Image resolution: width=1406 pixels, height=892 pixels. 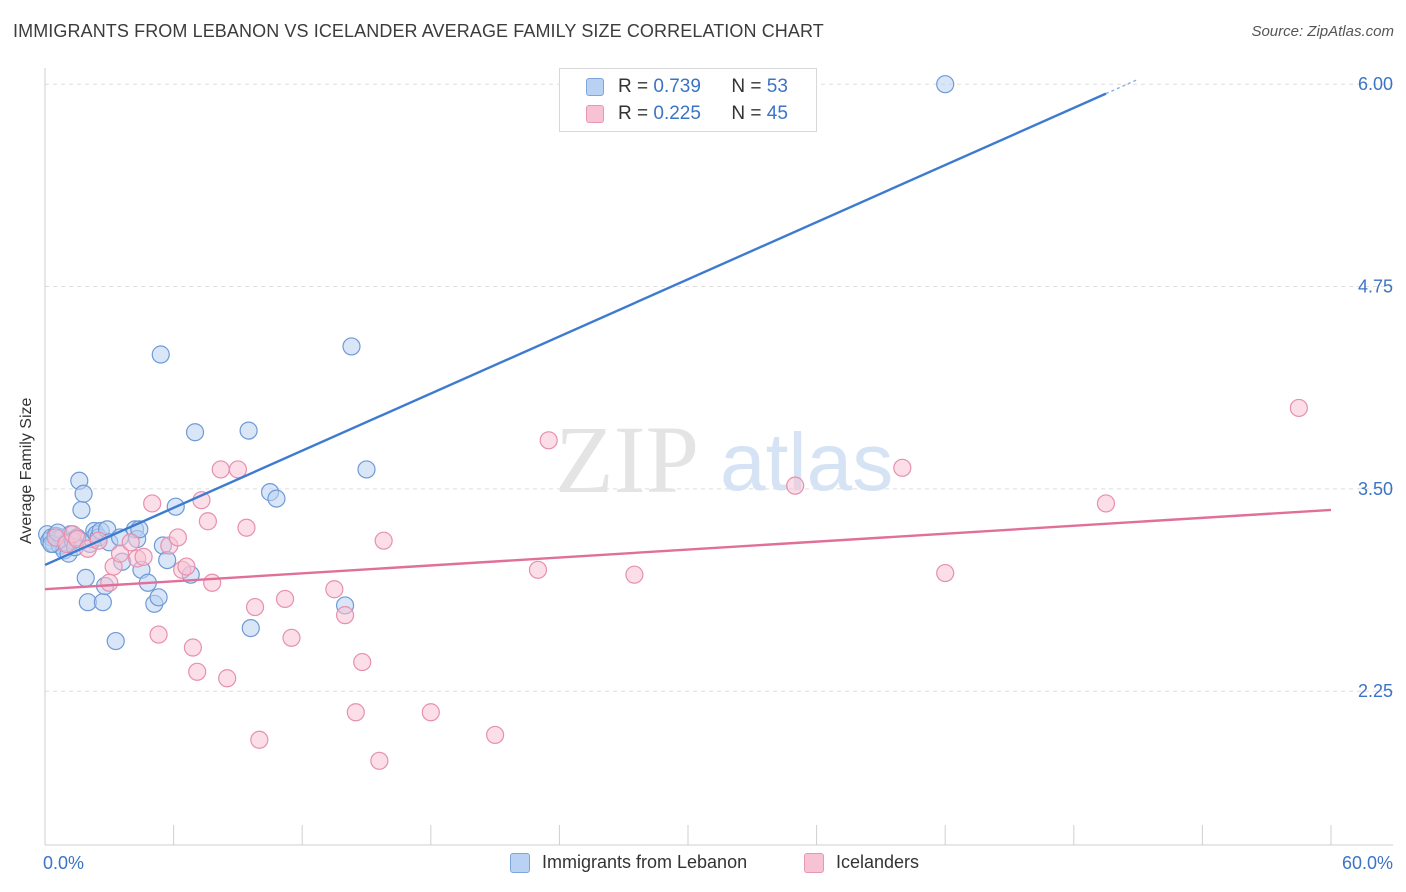 I want to click on legend-row-lebanon: R = 0.739 N = 53, so click(x=687, y=87).